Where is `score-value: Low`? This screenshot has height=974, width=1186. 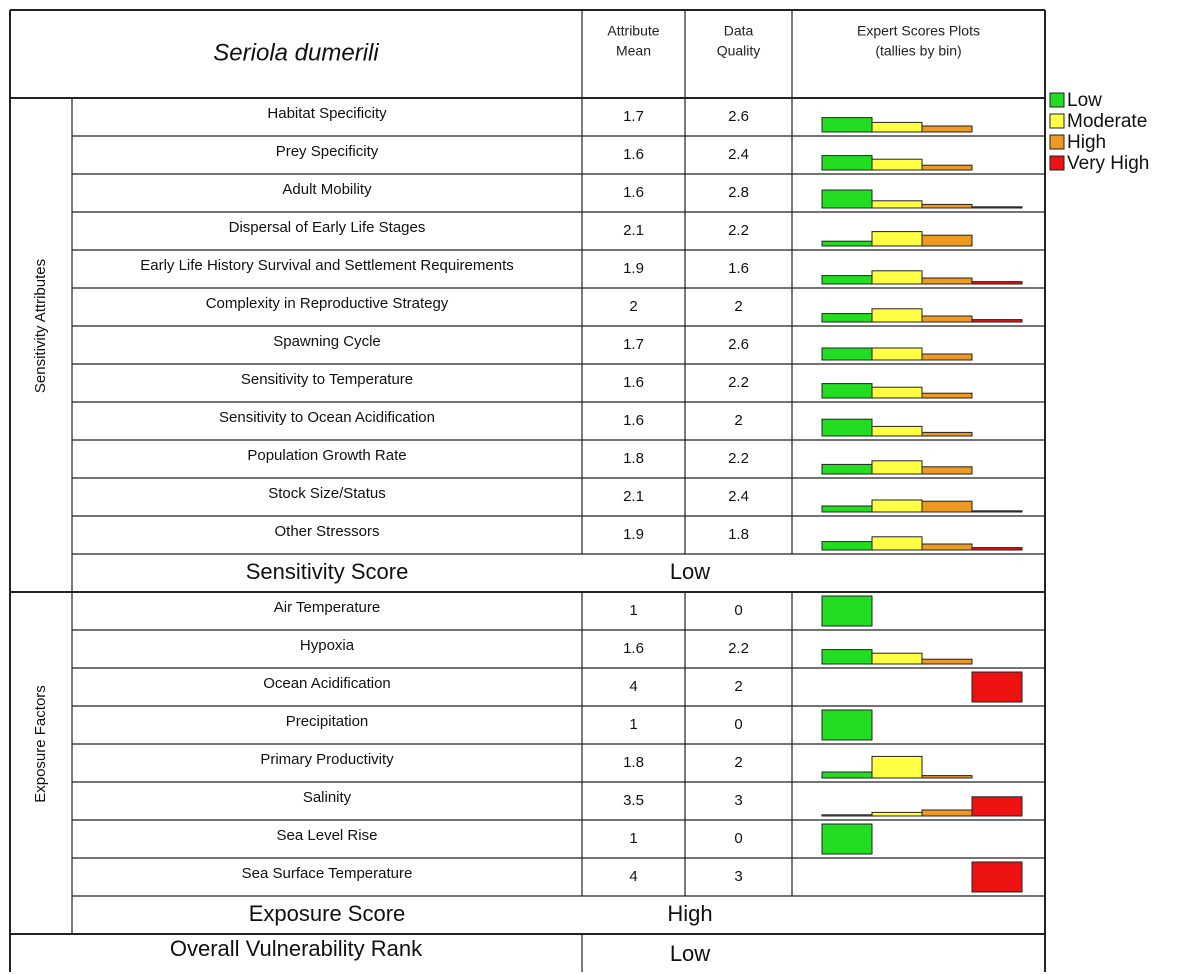 score-value: Low is located at coordinates (690, 571).